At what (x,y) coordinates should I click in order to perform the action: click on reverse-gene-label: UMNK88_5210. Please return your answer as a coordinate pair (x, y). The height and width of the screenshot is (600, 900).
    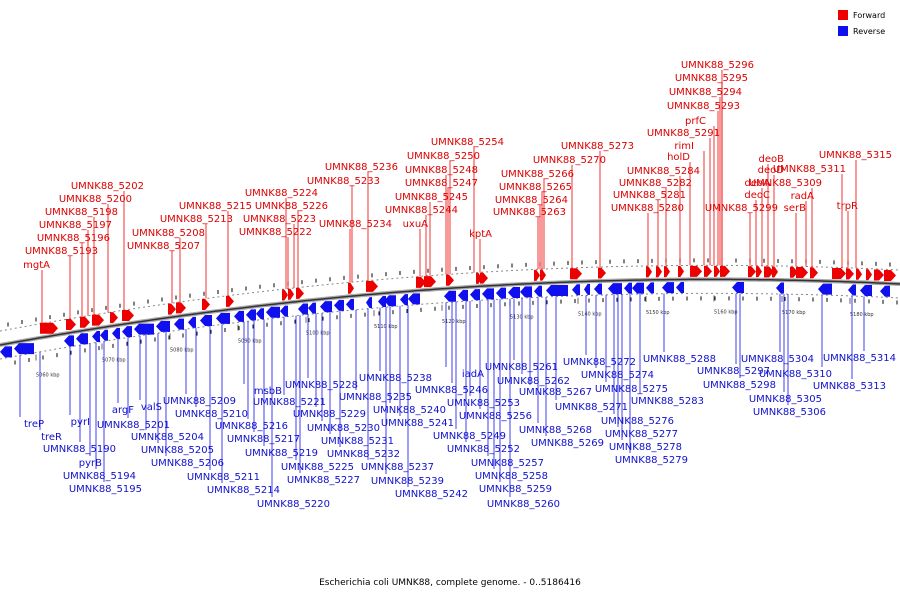
    Looking at the image, I should click on (211, 414).